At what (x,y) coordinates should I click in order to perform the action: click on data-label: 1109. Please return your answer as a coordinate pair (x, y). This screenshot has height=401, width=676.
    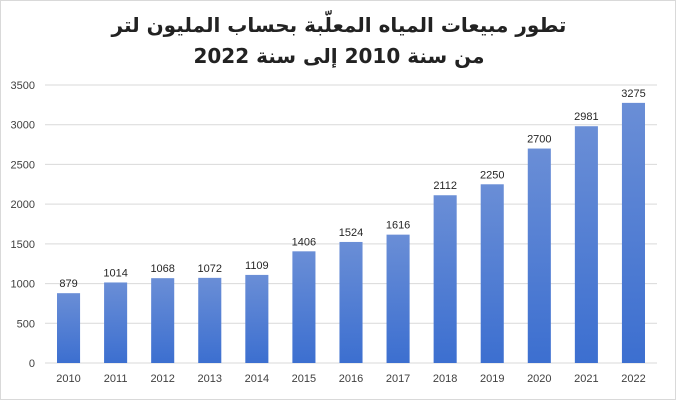
    Looking at the image, I should click on (257, 266).